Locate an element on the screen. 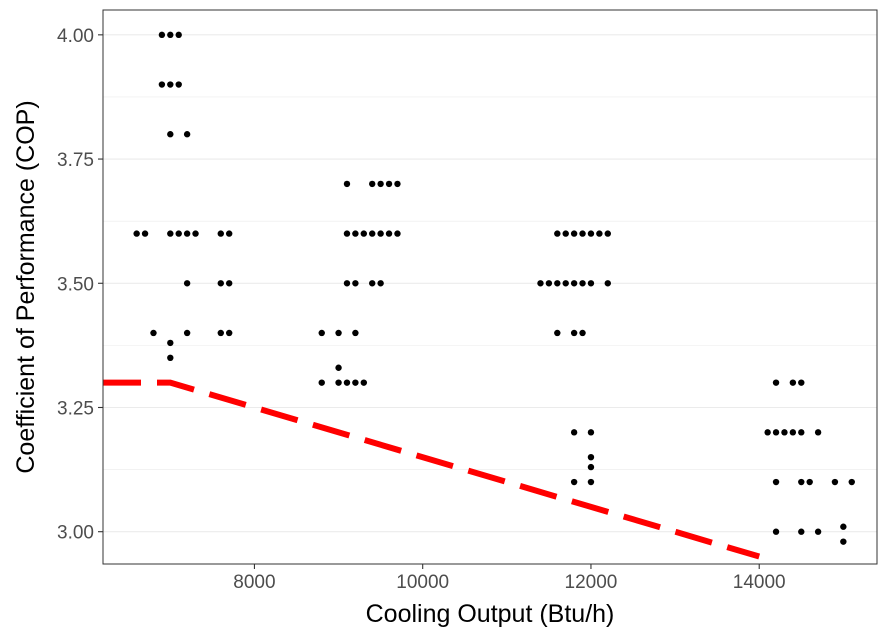  y-tick-label: 3.50 is located at coordinates (75, 284).